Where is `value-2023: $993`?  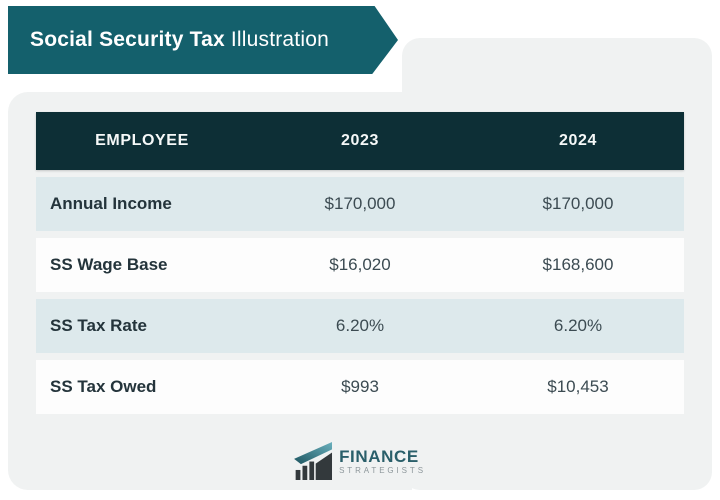
value-2023: $993 is located at coordinates (360, 386).